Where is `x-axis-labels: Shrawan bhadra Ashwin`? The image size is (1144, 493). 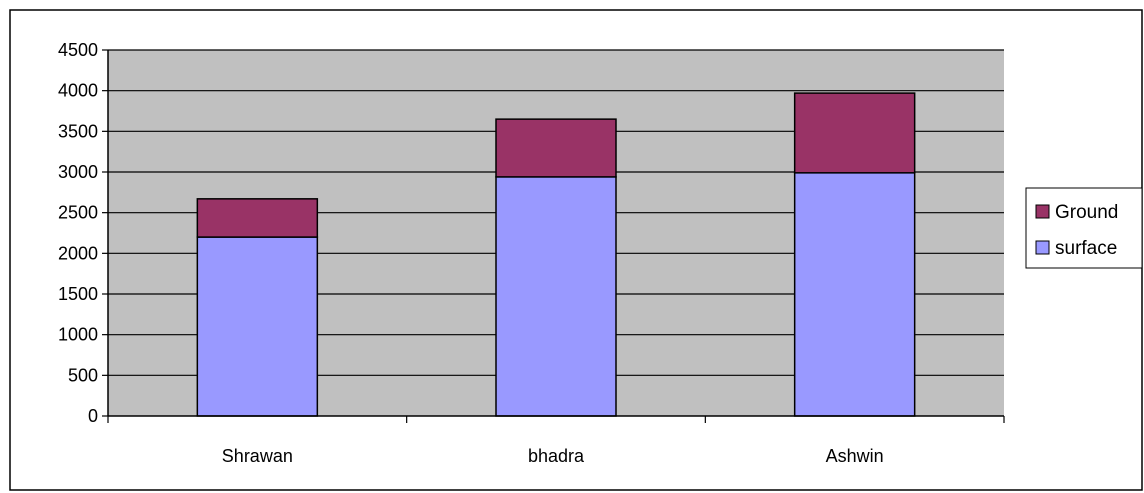 x-axis-labels: Shrawan bhadra Ashwin is located at coordinates (553, 456).